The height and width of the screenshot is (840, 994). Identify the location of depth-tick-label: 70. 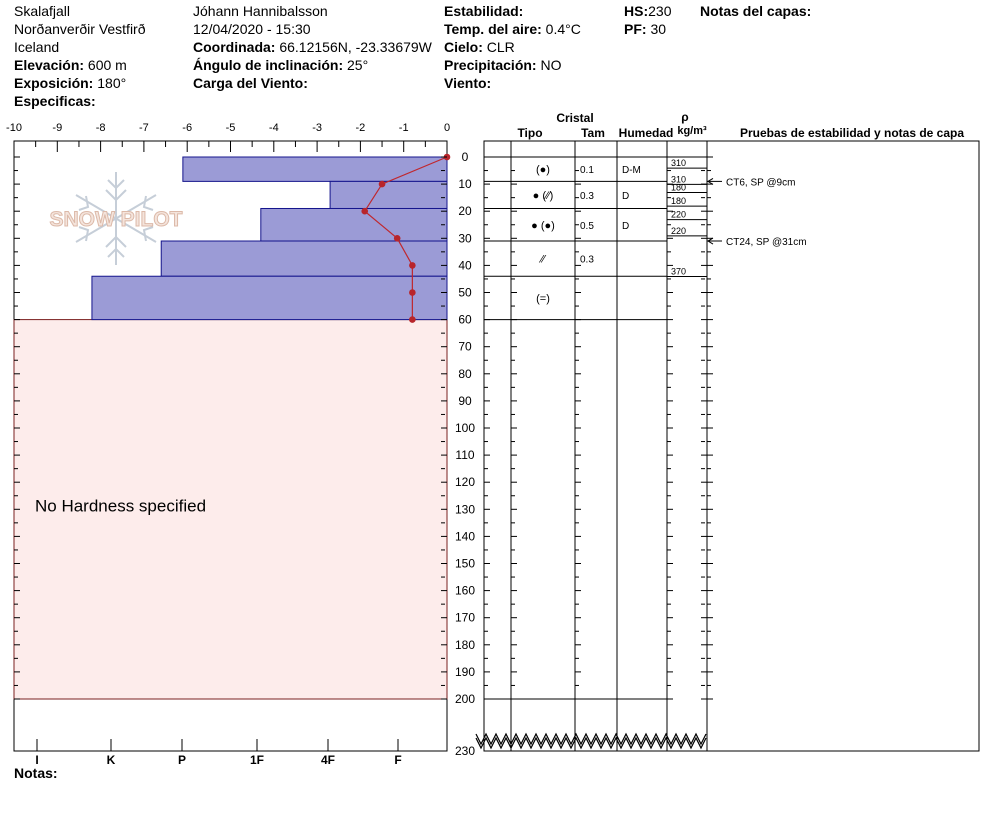
(465, 347).